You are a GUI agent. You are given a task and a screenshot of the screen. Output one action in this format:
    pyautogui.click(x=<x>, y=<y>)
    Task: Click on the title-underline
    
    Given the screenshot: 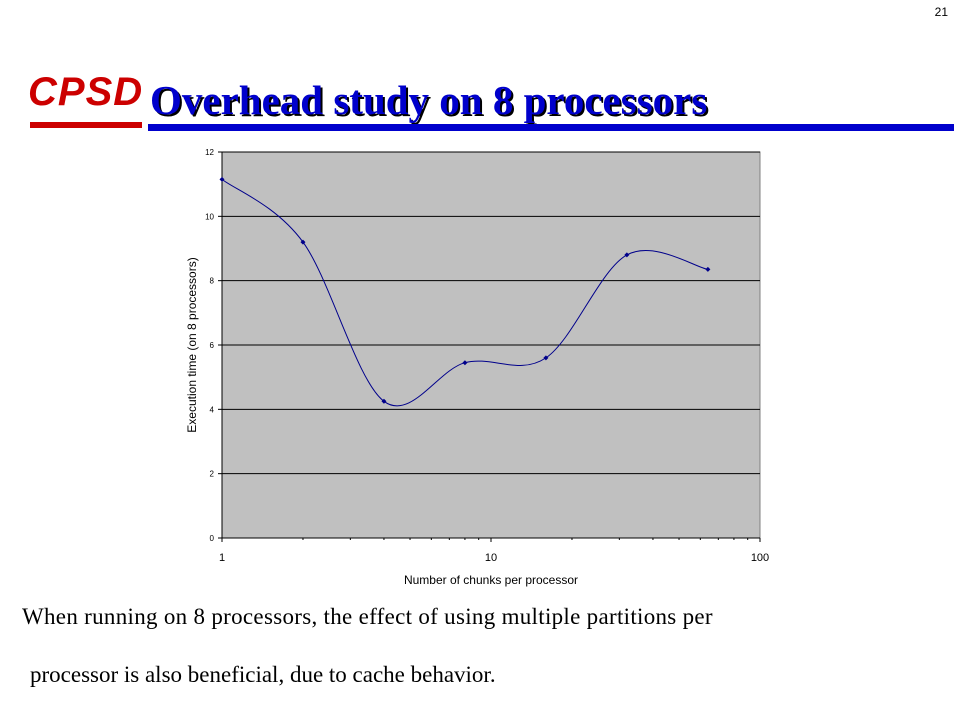 What is the action you would take?
    pyautogui.click(x=551, y=127)
    